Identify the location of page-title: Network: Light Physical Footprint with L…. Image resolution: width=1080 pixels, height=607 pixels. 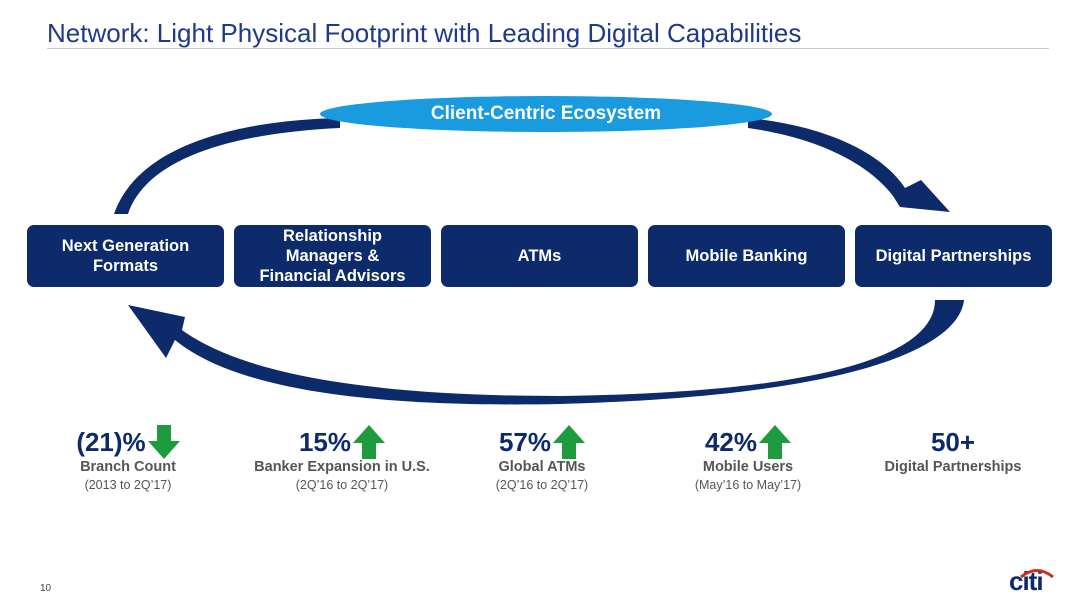
(424, 33).